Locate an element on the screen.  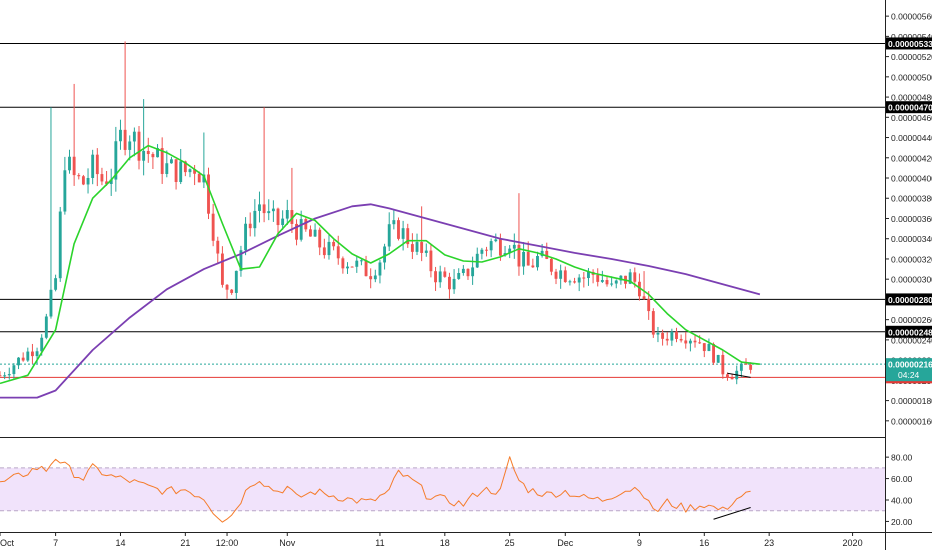
price-tick-label: 0.00000520 is located at coordinates (911, 57).